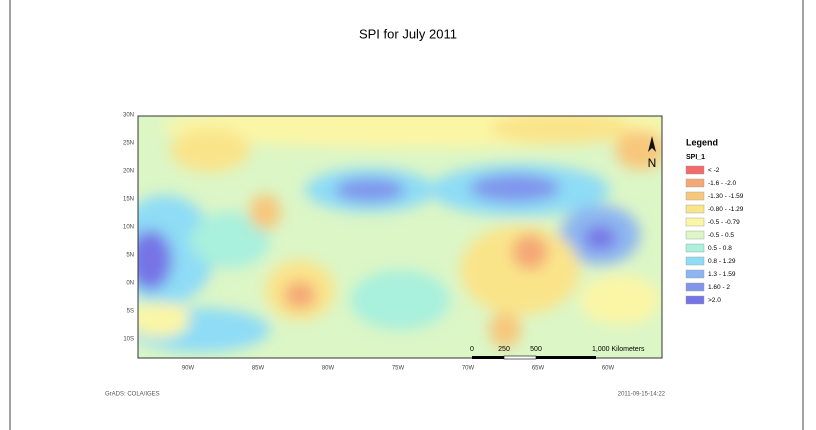 The width and height of the screenshot is (816, 430). What do you see at coordinates (468, 369) in the screenshot?
I see `lon-label: 70W` at bounding box center [468, 369].